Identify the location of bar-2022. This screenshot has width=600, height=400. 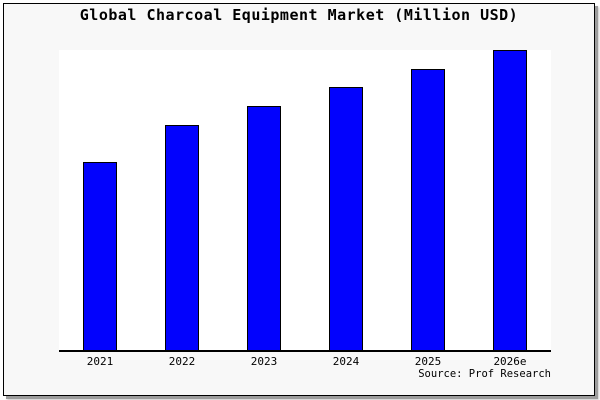
(182, 237).